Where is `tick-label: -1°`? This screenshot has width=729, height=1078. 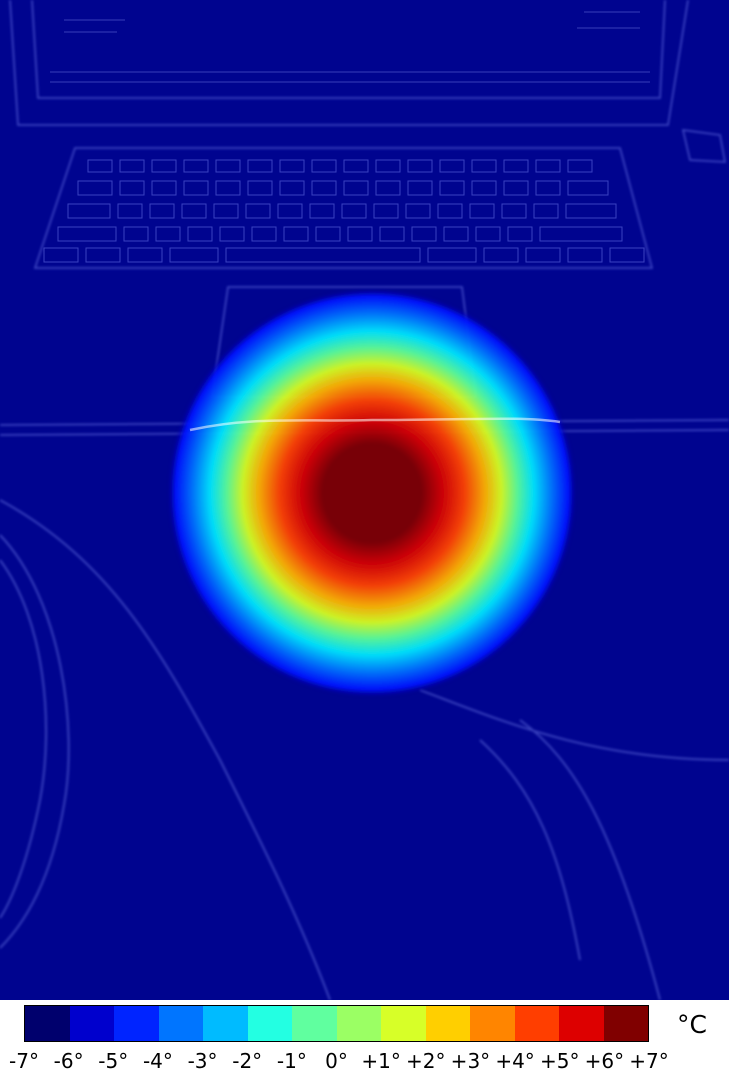
tick-label: -1° is located at coordinates (291, 1061).